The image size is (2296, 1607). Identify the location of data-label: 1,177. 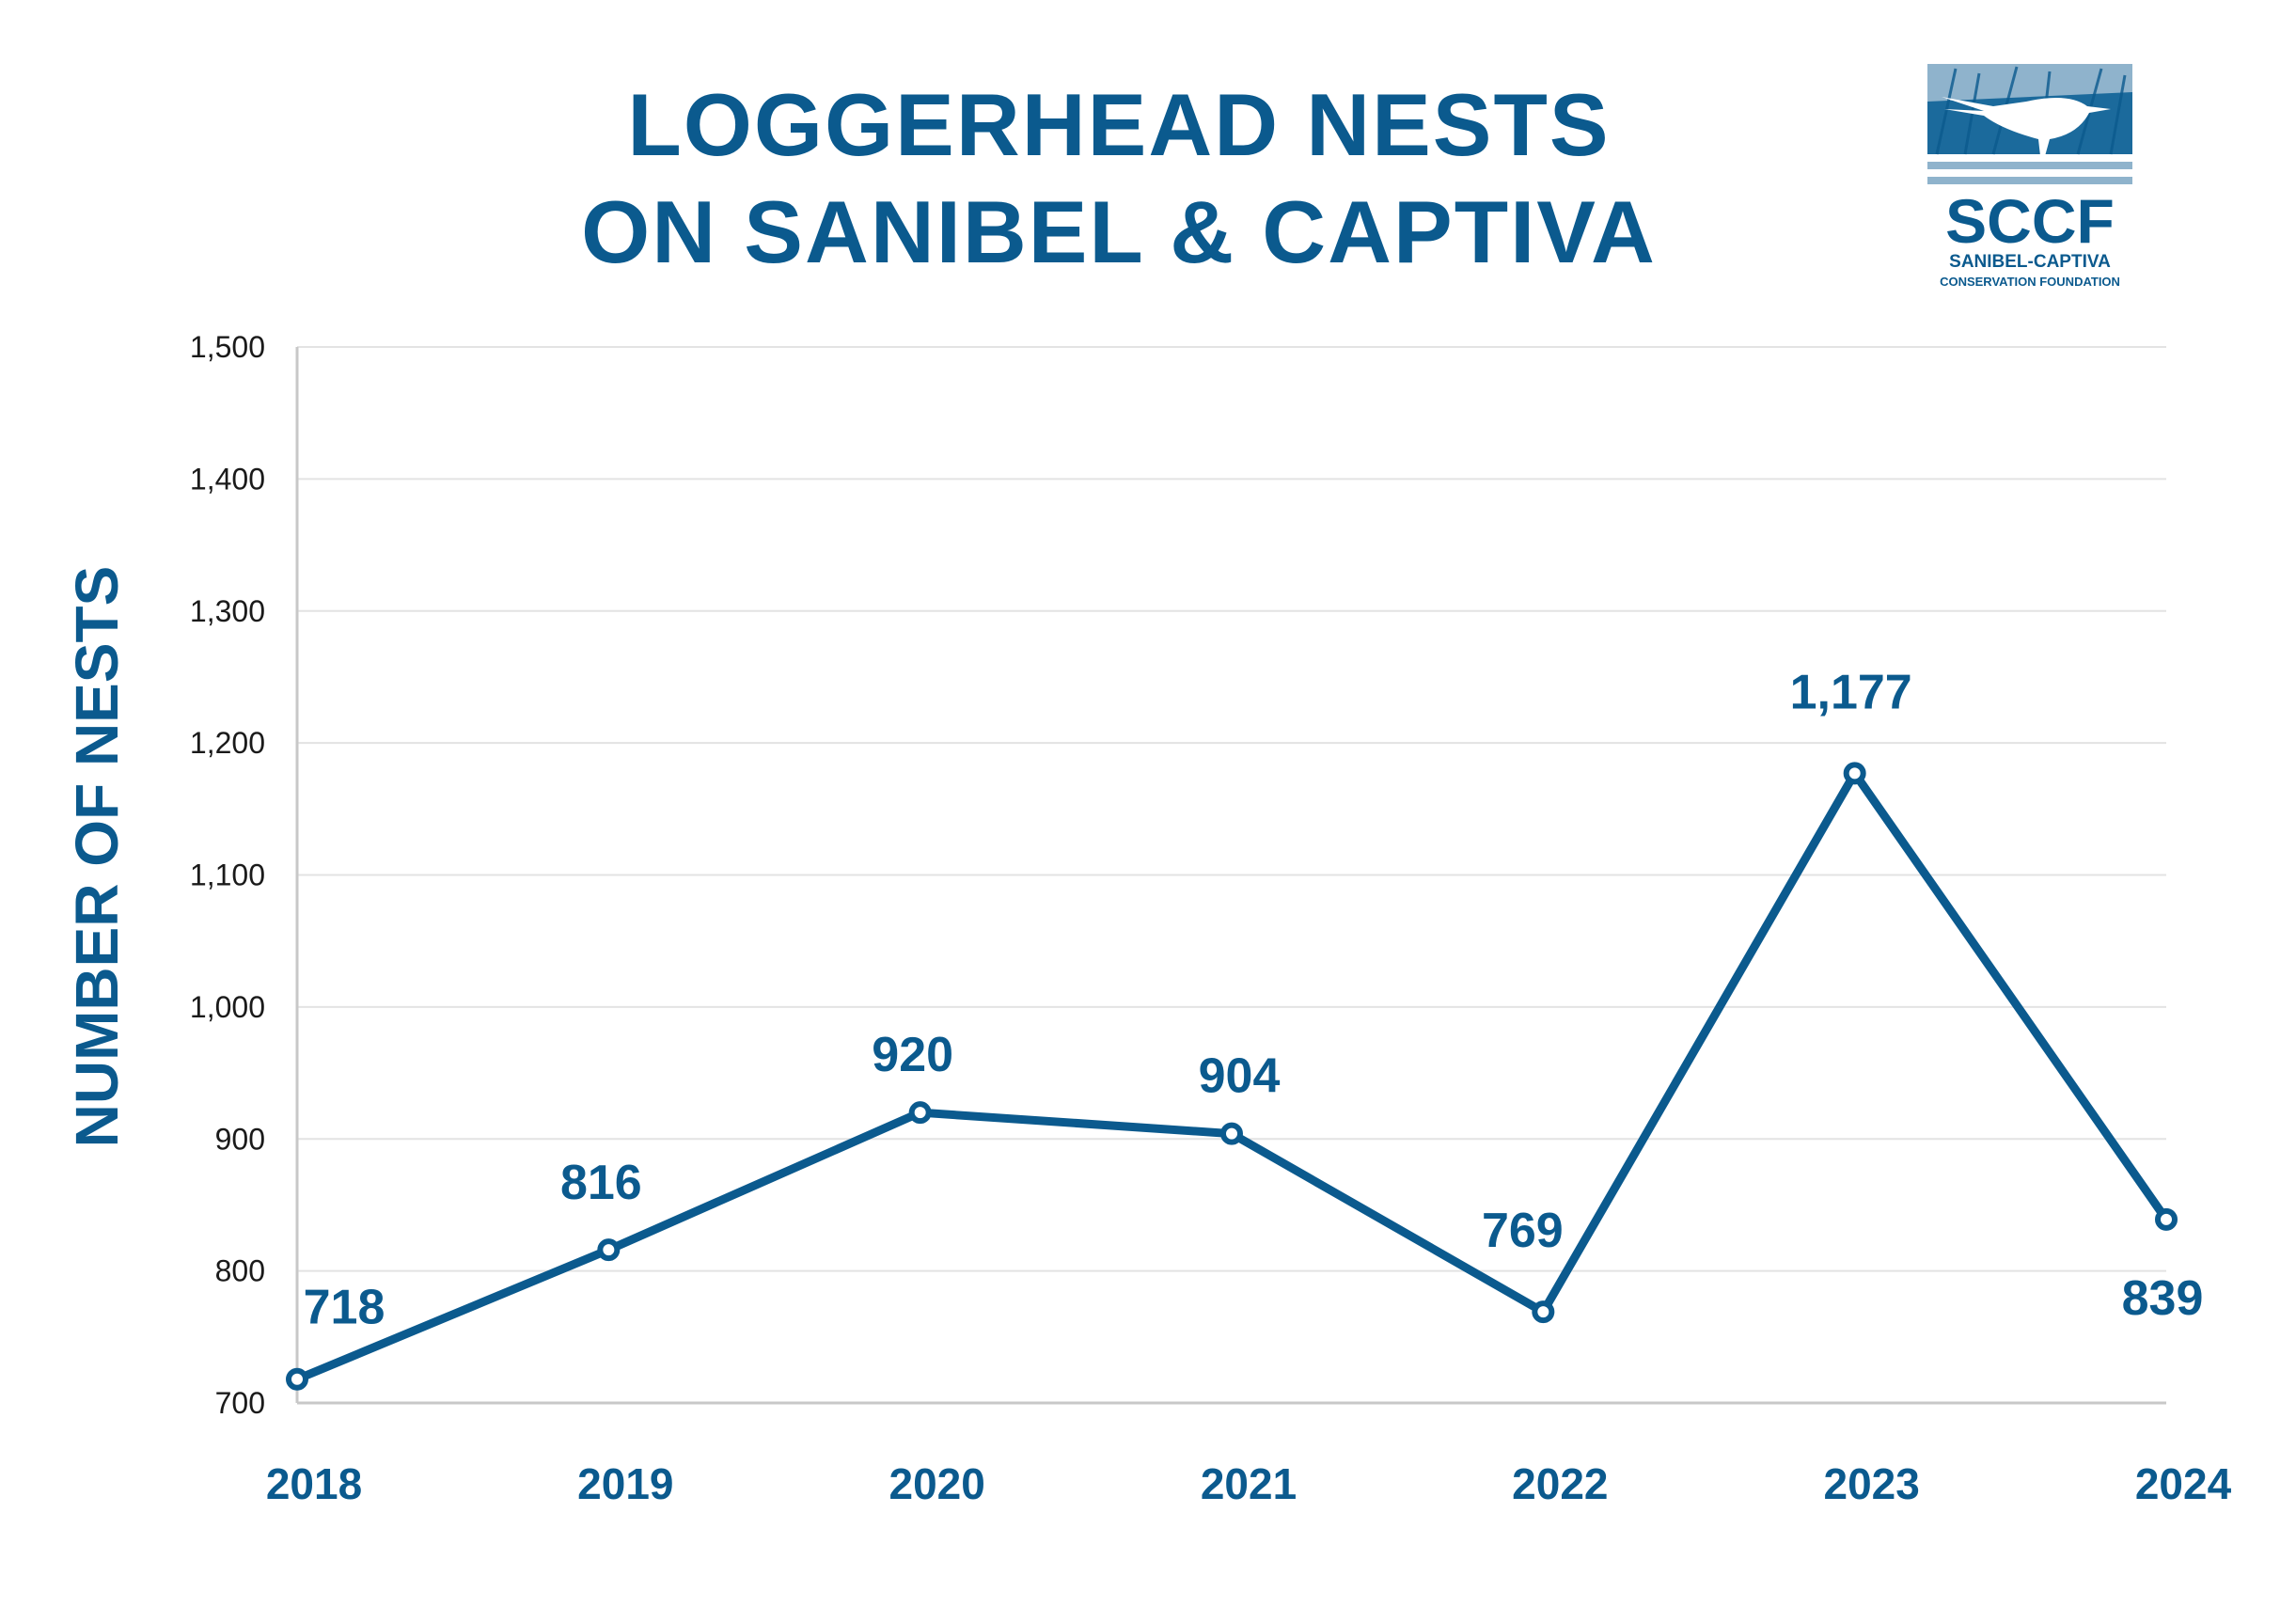
(1851, 692).